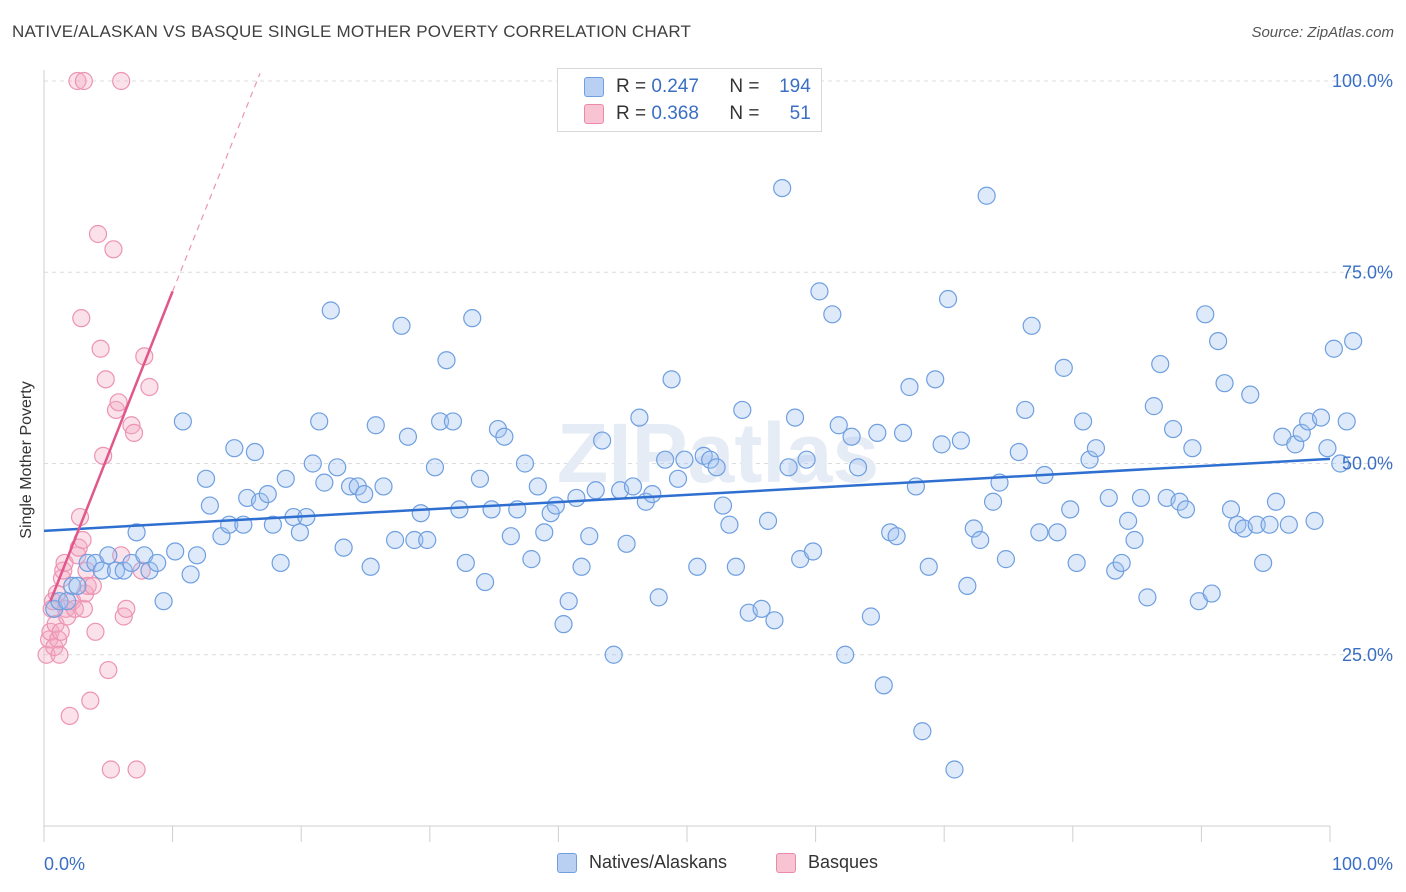 The height and width of the screenshot is (892, 1406). I want to click on x-tick-label: 0.0%, so click(64, 864).